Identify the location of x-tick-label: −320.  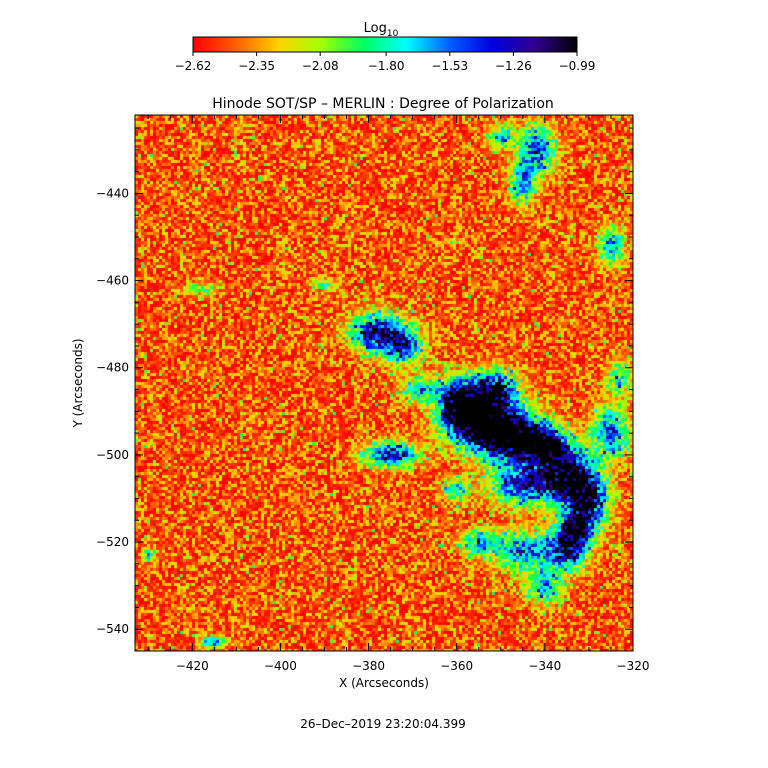
(633, 666).